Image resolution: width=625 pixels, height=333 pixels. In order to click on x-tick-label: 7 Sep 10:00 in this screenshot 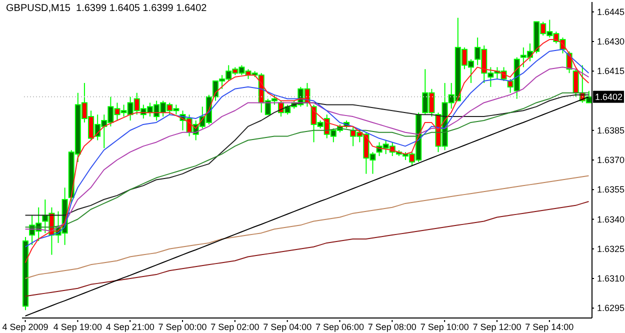, I will do `click(444, 327)`.